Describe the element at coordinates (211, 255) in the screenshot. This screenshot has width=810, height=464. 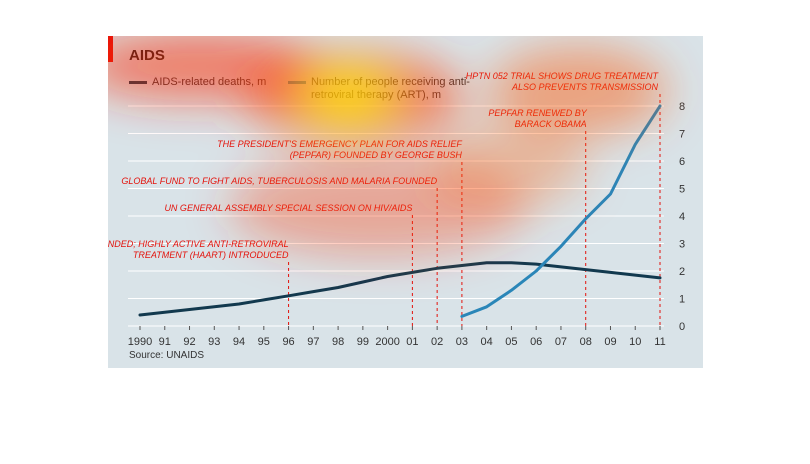
I see `annotation-text-96-1: TREATMENT (HAART) INTRODUCED` at that location.